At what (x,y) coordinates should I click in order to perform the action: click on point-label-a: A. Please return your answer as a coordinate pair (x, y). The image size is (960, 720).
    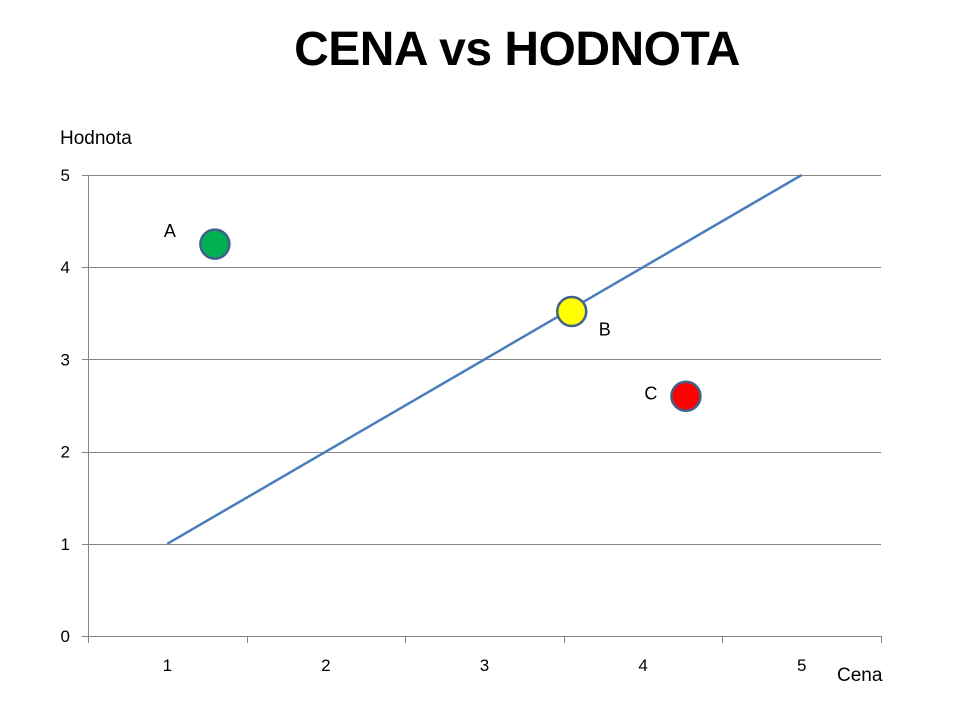
    Looking at the image, I should click on (170, 231).